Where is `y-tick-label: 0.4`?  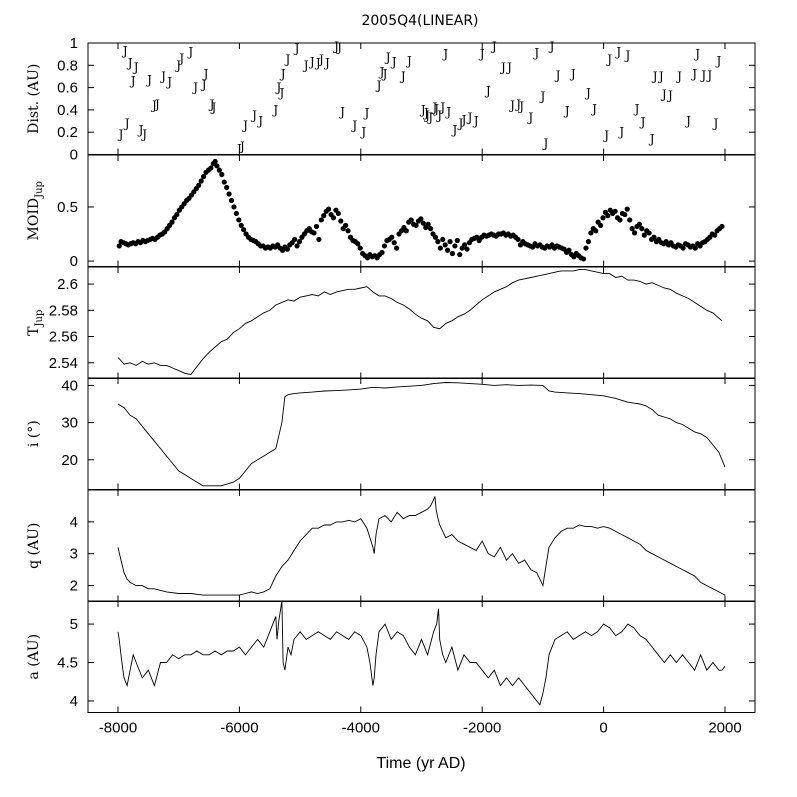
y-tick-label: 0.4 is located at coordinates (67, 110).